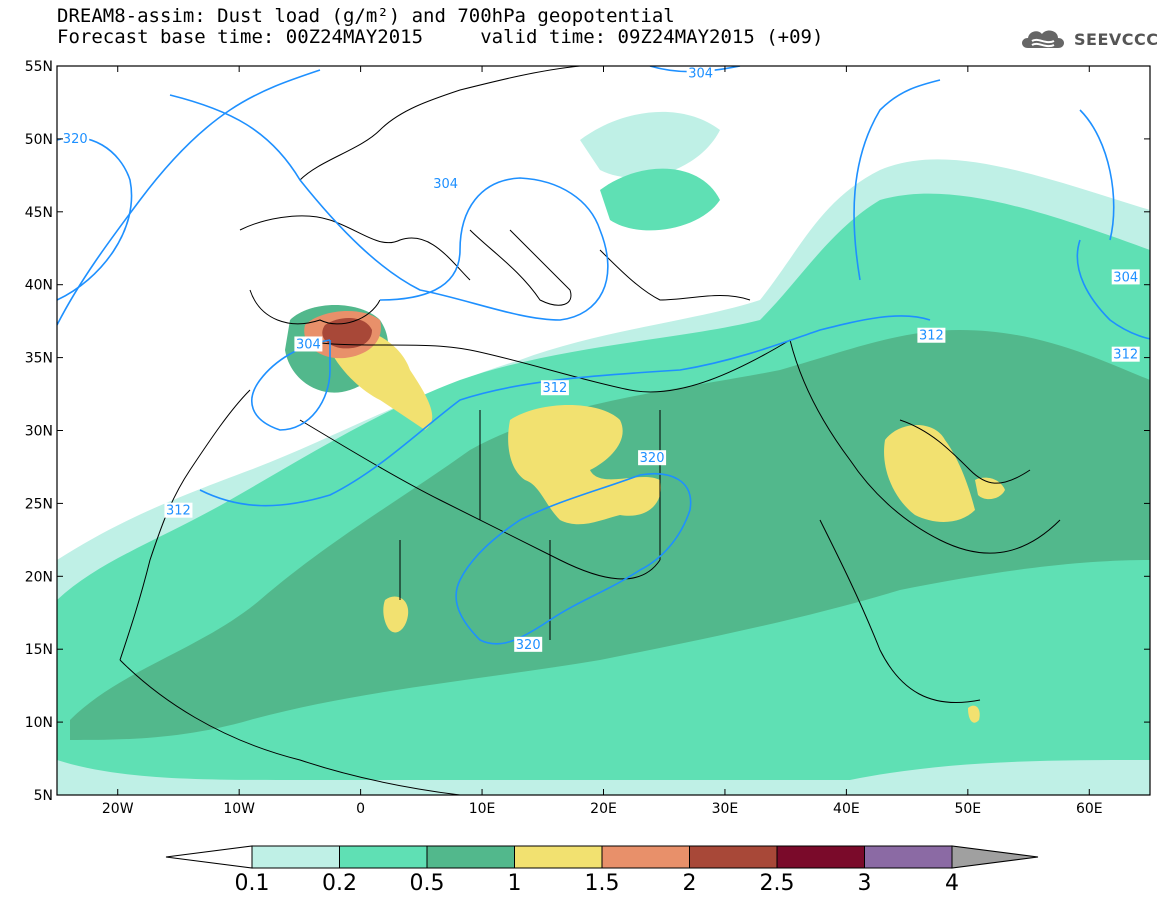  I want to click on seevccc-logo: SEEVCCC, so click(1088, 39).